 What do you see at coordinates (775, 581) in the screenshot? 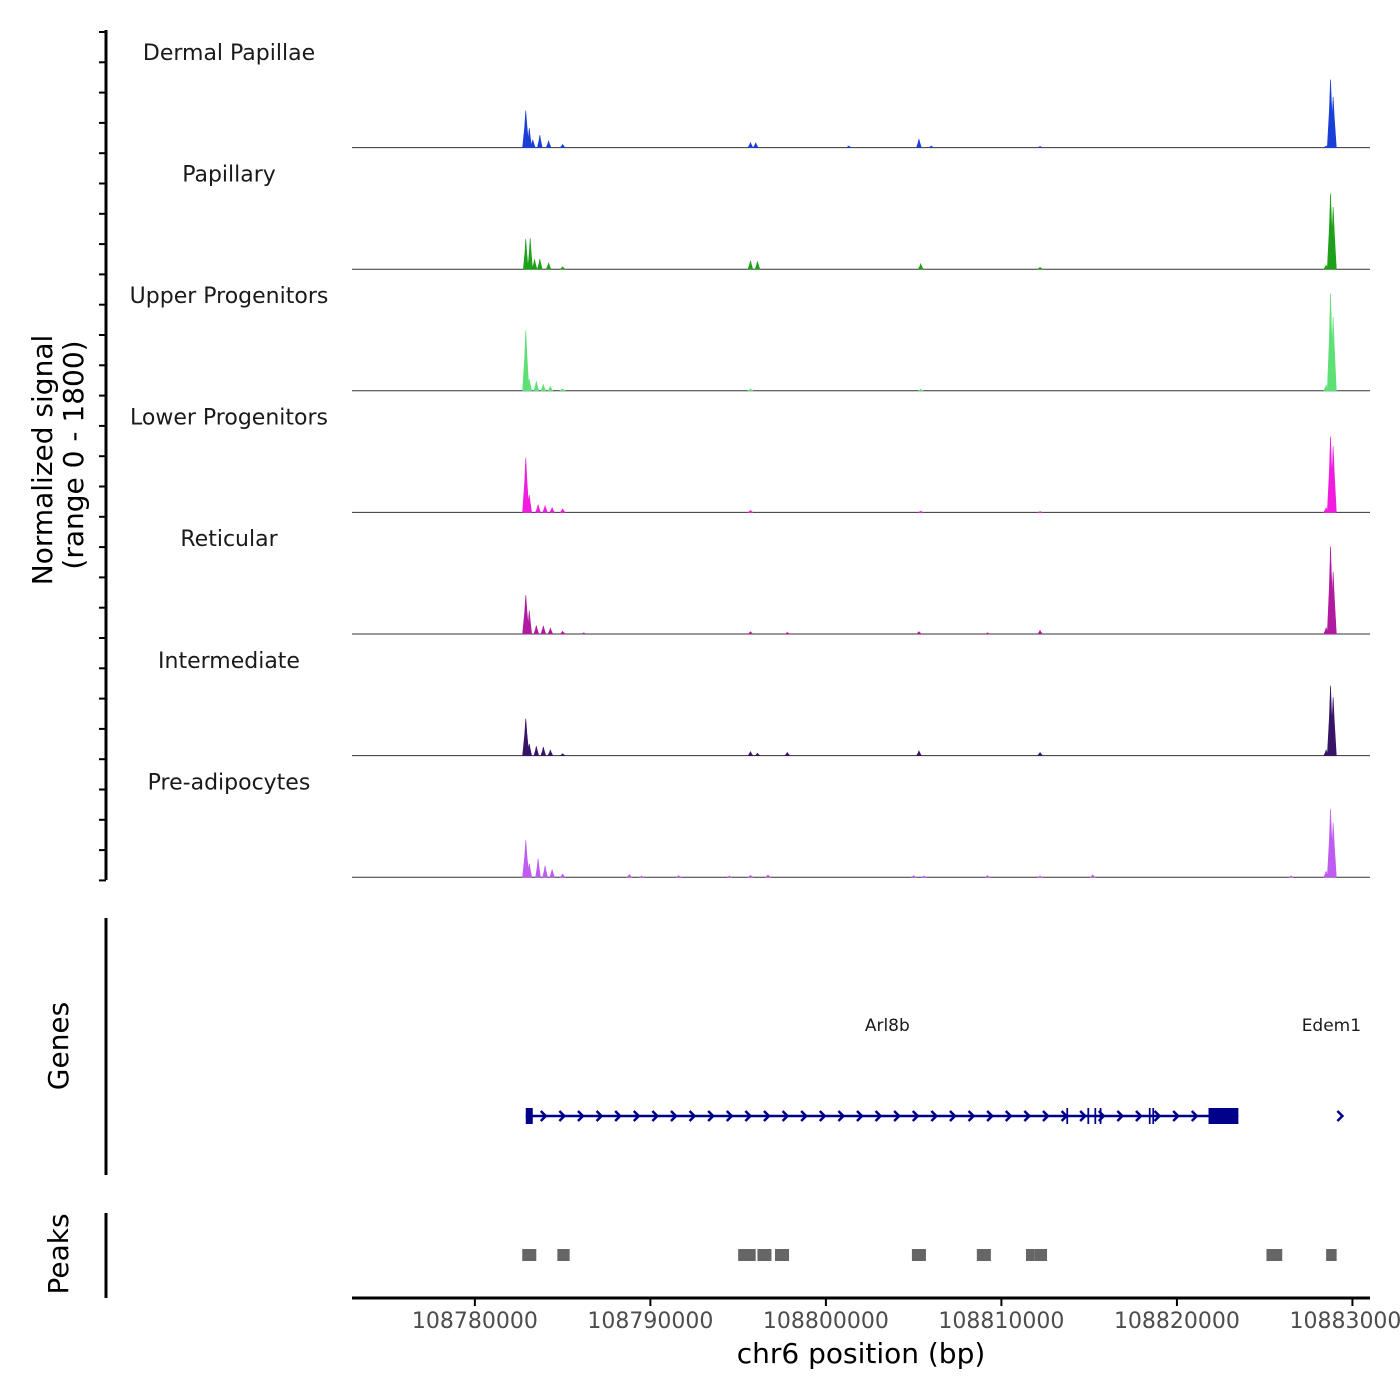
I see `track-reticular: Reticular` at bounding box center [775, 581].